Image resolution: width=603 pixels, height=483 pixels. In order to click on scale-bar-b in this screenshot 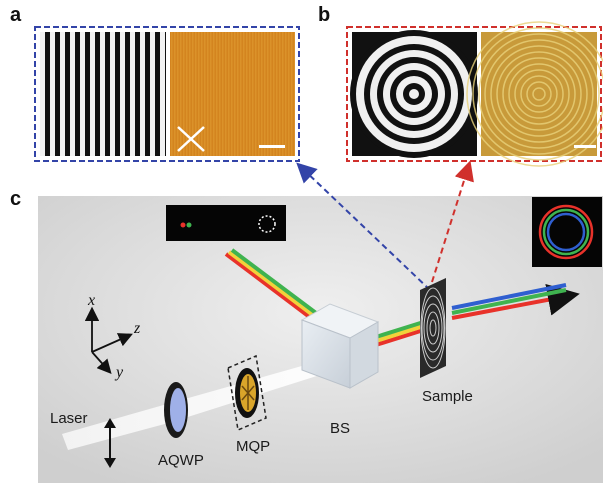, I will do `click(585, 146)`.